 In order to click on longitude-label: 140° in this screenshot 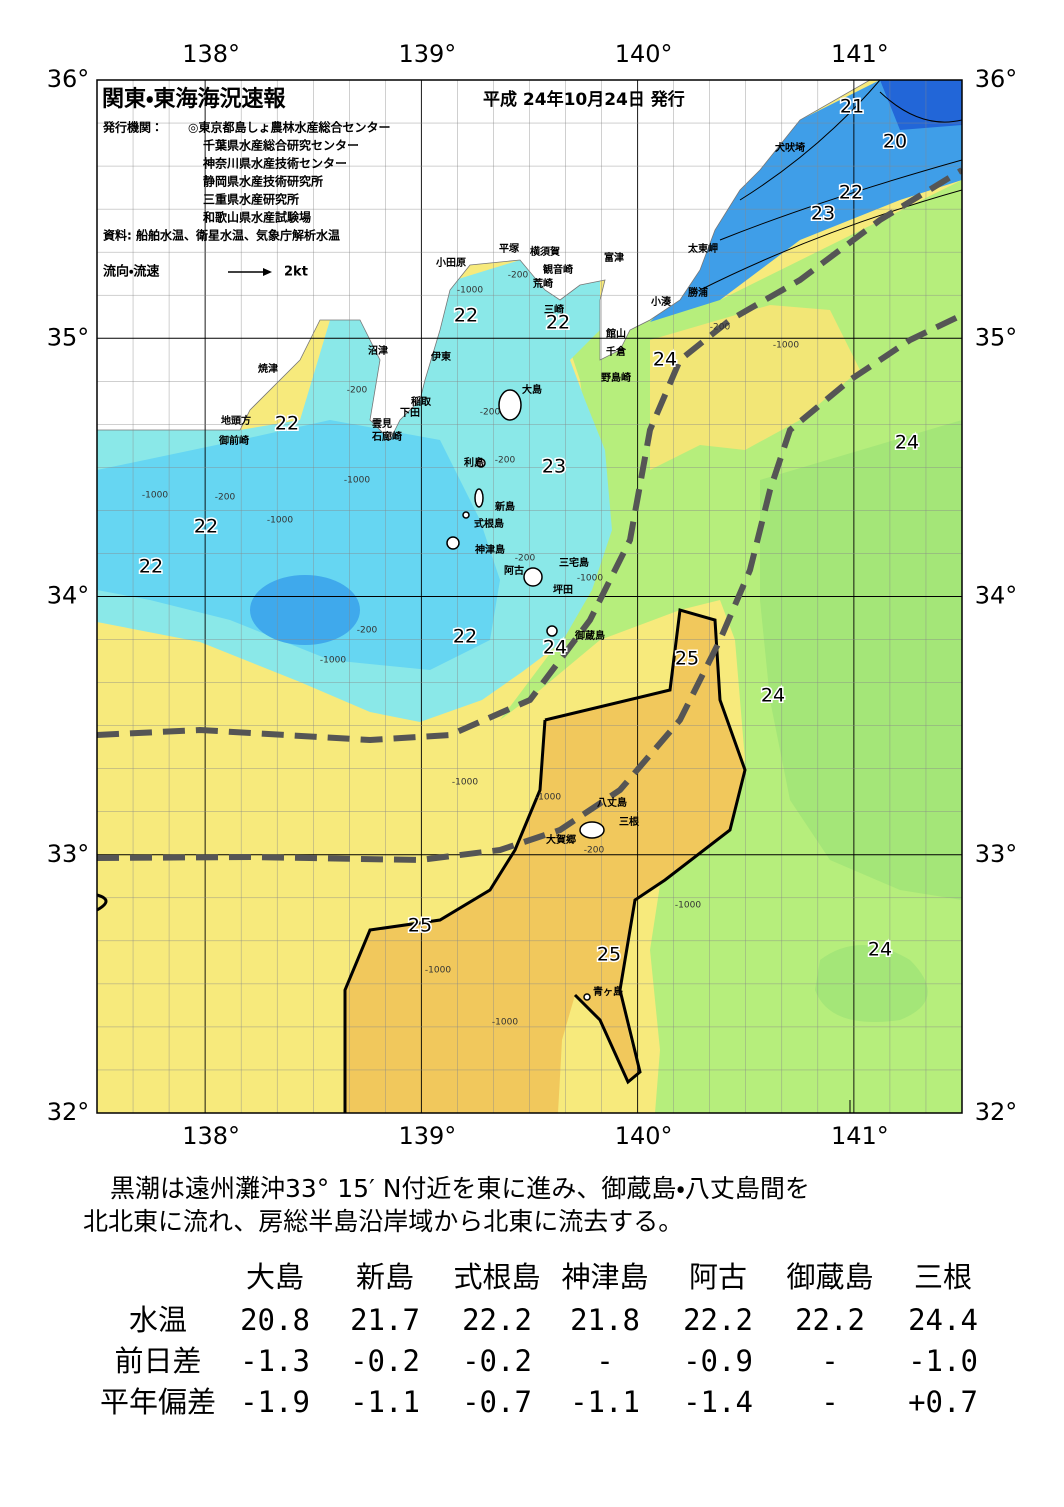, I will do `click(644, 54)`.